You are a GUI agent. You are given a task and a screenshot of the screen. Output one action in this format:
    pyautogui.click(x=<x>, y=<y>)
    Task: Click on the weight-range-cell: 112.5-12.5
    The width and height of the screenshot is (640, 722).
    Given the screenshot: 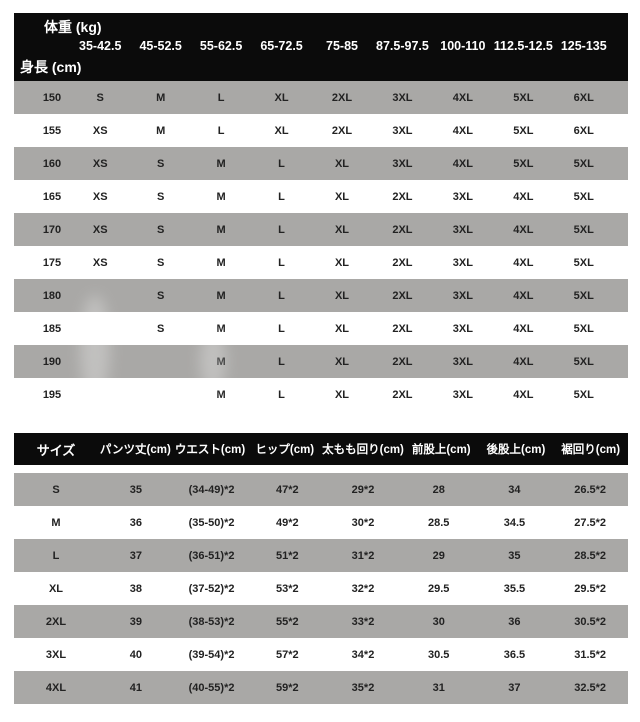 What is the action you would take?
    pyautogui.click(x=523, y=46)
    